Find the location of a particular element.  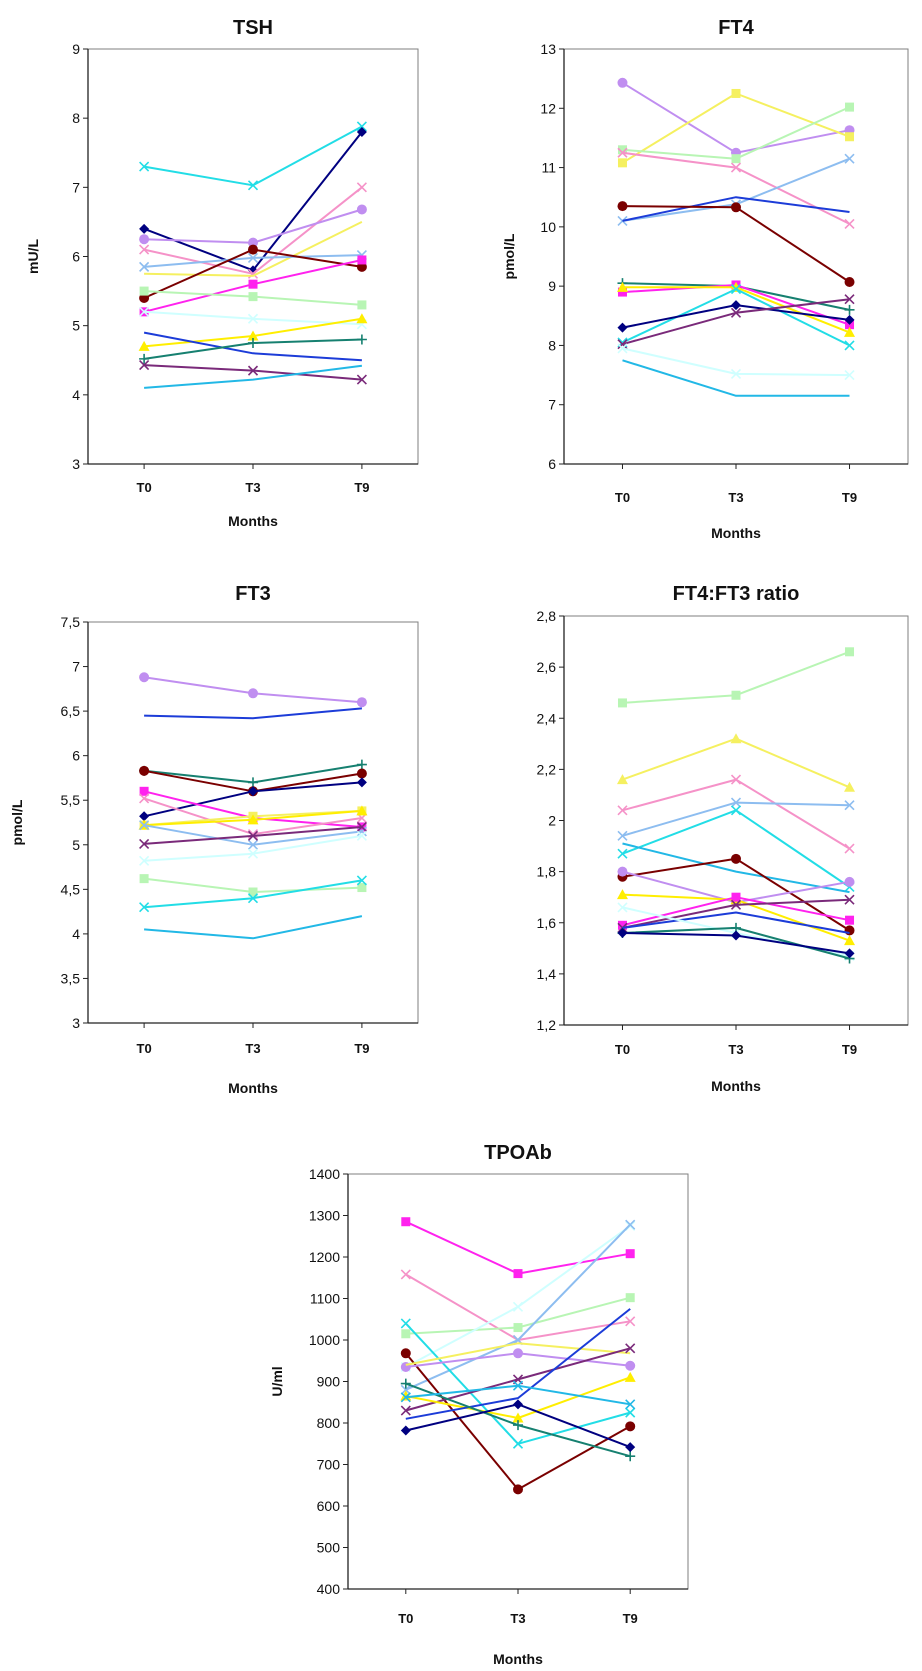

chart-title: FT4 is located at coordinates (736, 28).